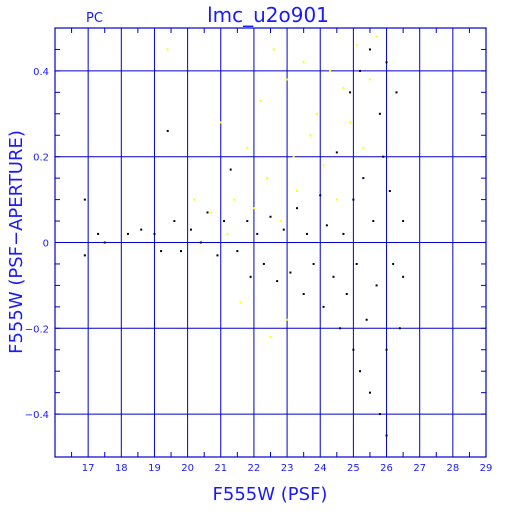 The width and height of the screenshot is (512, 512). I want to click on x-tick-label: 17, so click(88, 468).